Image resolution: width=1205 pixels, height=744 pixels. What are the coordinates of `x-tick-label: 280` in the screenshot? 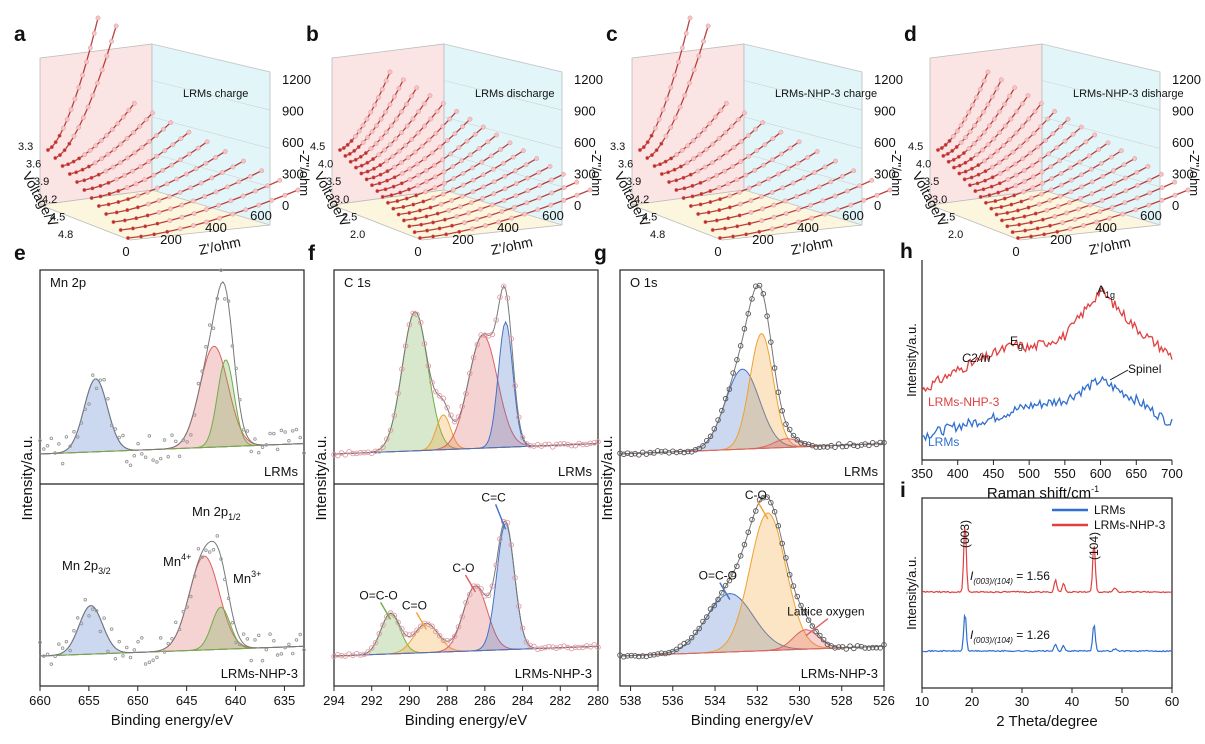 It's located at (598, 700).